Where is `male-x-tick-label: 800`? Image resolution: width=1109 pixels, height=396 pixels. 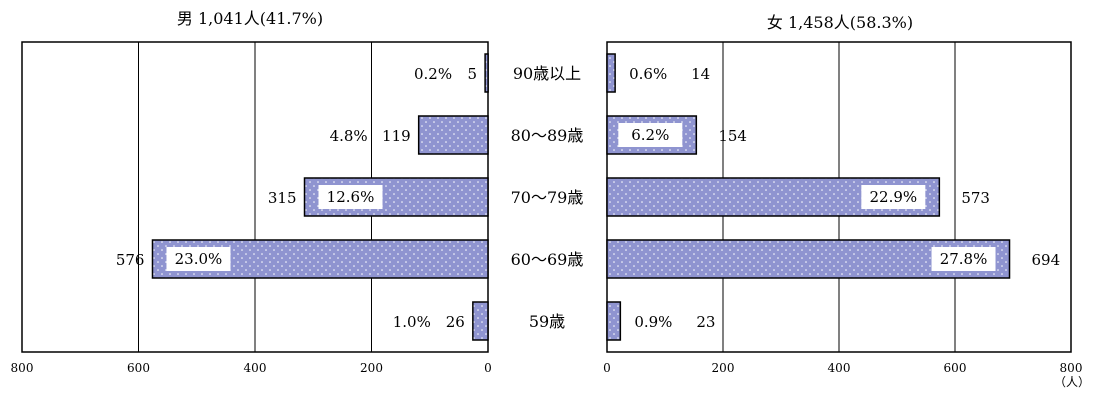
male-x-tick-label: 800 is located at coordinates (22, 368).